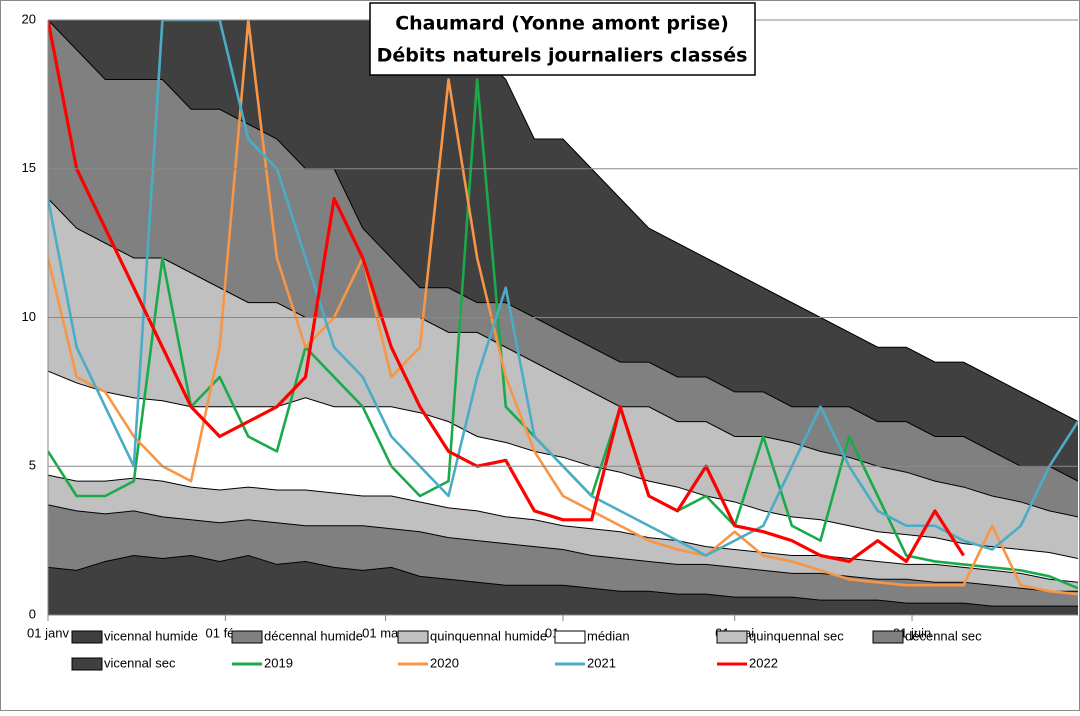 This screenshot has width=1080, height=716. I want to click on legend-label: décennal humide, so click(313, 635).